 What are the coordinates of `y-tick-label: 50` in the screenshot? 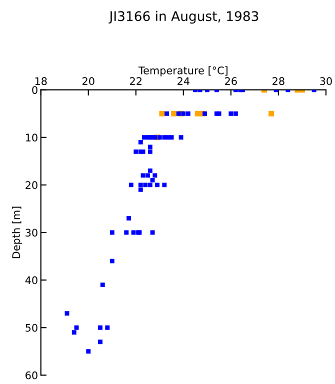 It's located at (32, 328).